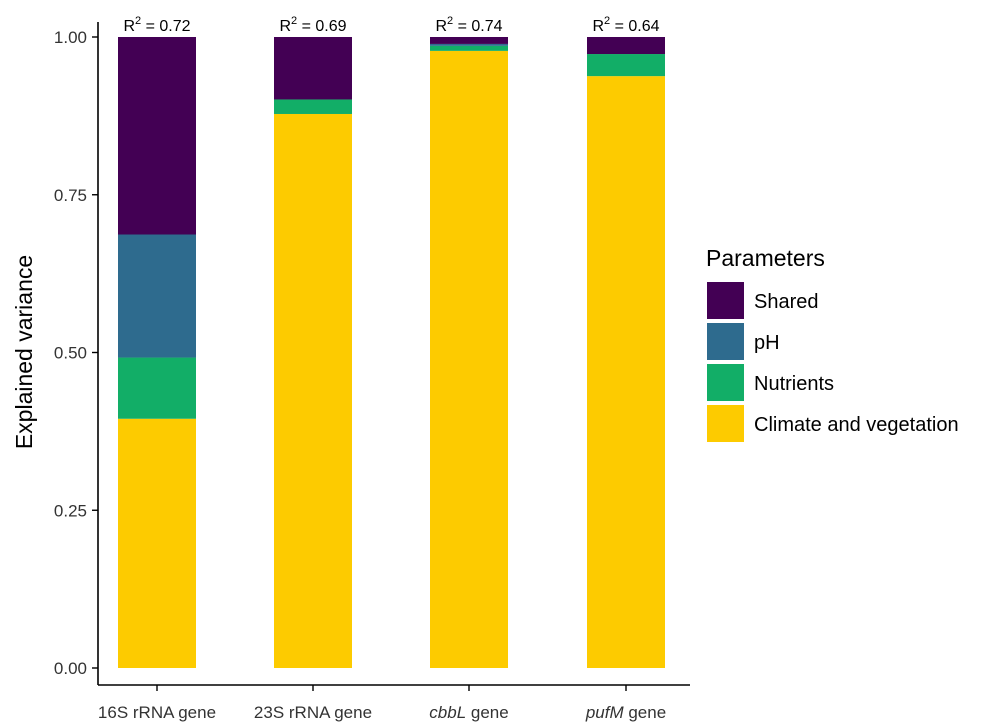 This screenshot has height=723, width=998. I want to click on y-tick-label: 1.00, so click(70, 37).